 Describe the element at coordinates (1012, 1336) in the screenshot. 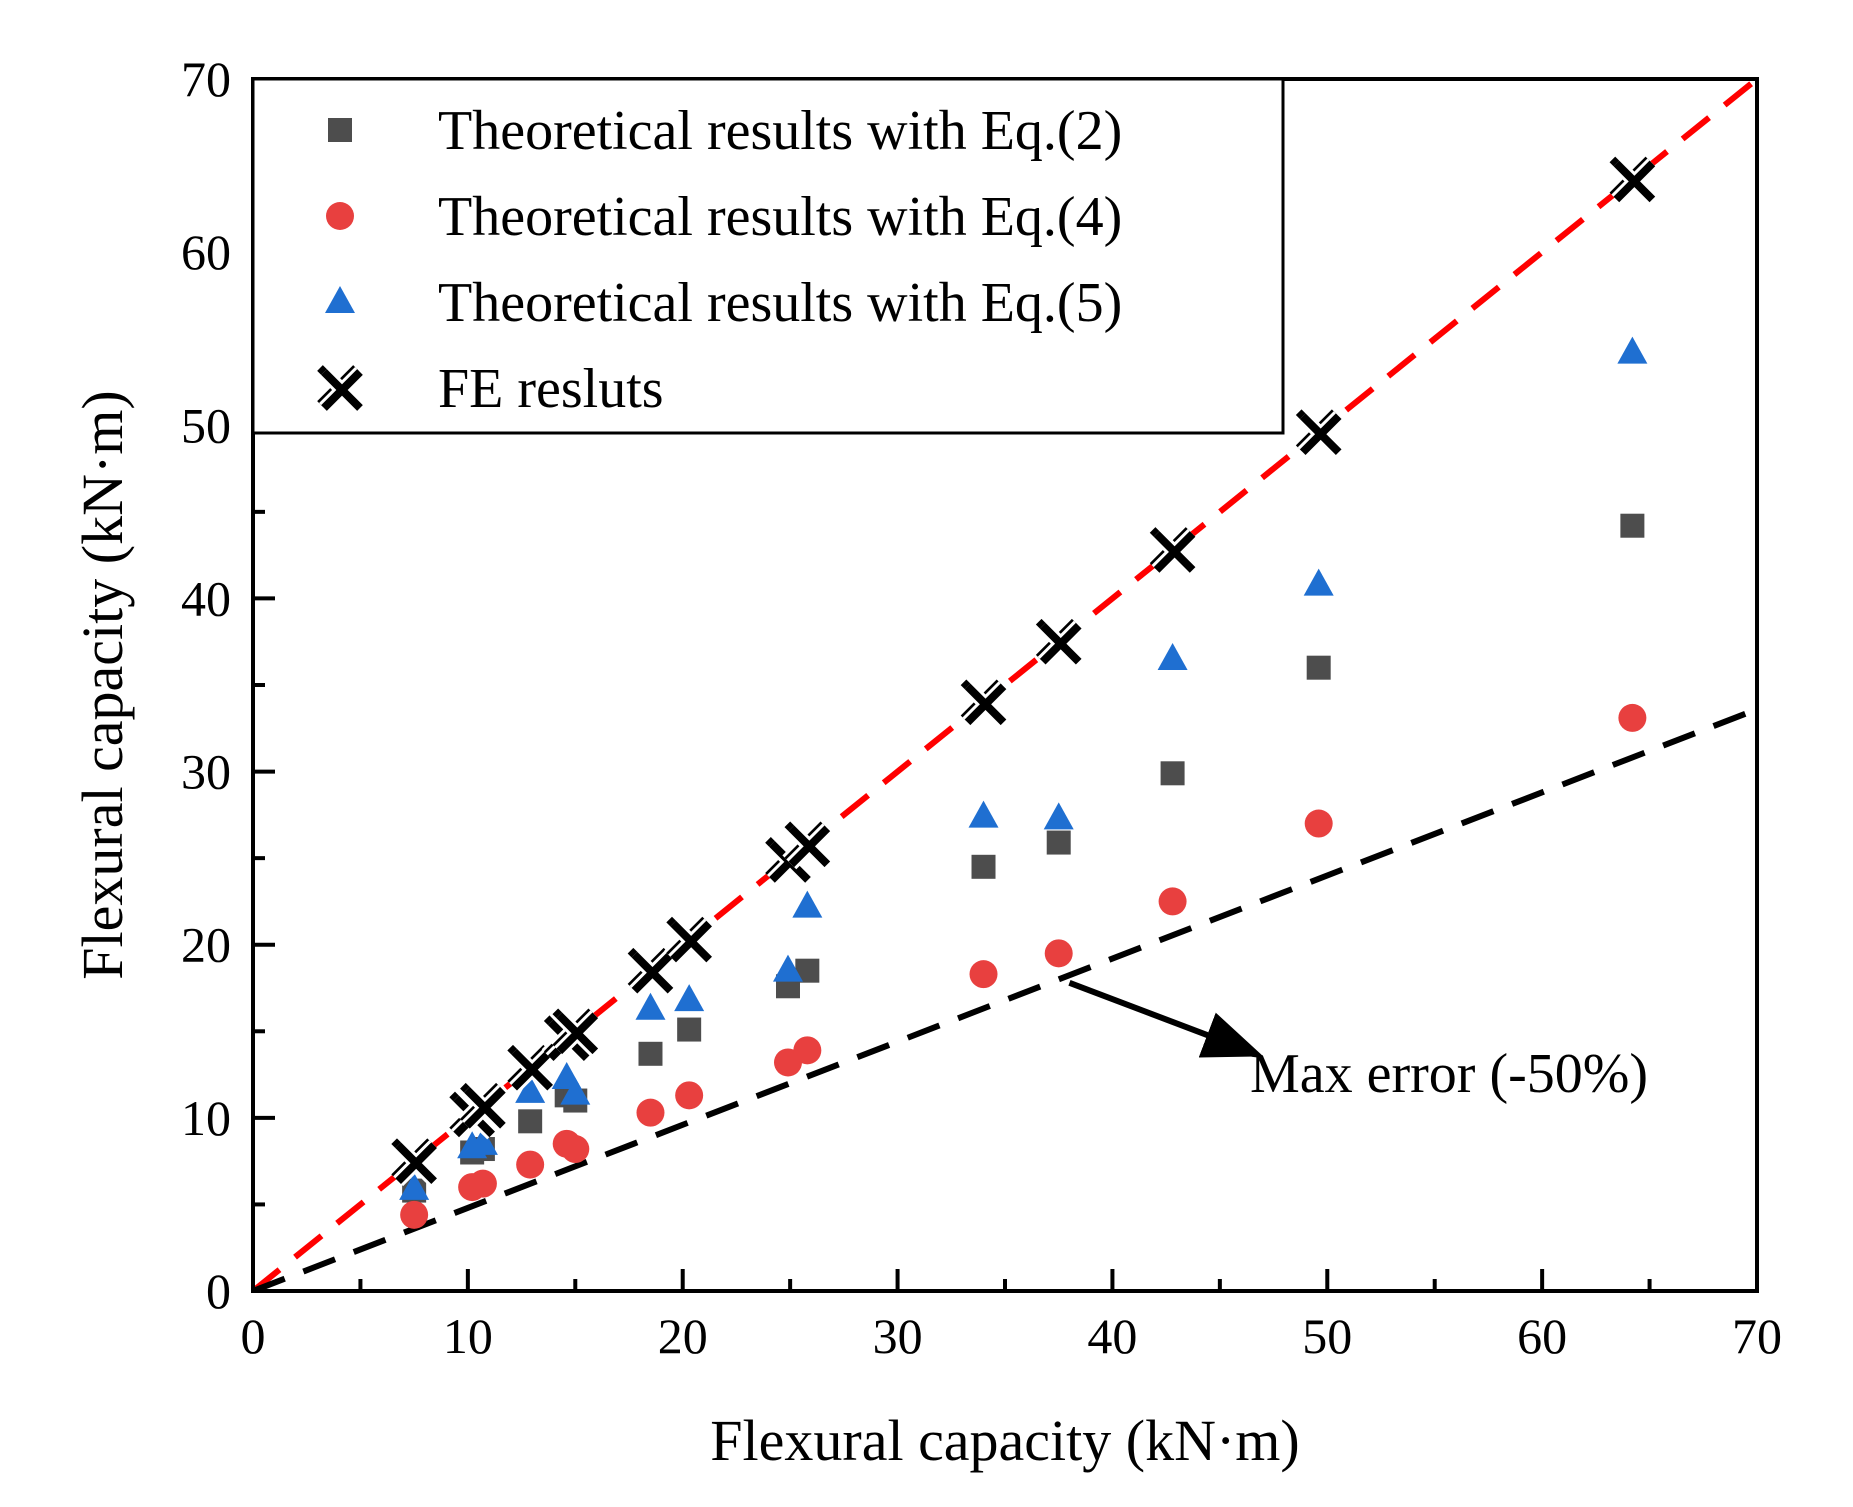

I see `x-tick-labels: 0 10 20 30 40 50 60 70` at that location.